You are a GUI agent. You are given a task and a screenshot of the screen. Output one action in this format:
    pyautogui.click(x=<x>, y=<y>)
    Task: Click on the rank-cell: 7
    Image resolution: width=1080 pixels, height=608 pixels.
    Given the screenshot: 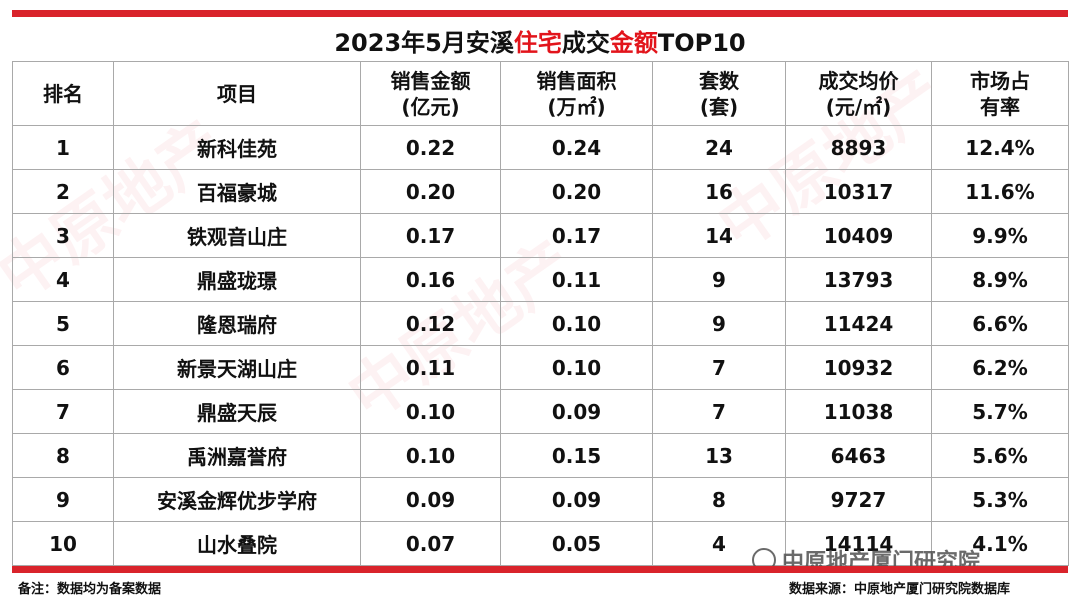 What is the action you would take?
    pyautogui.click(x=63, y=411)
    